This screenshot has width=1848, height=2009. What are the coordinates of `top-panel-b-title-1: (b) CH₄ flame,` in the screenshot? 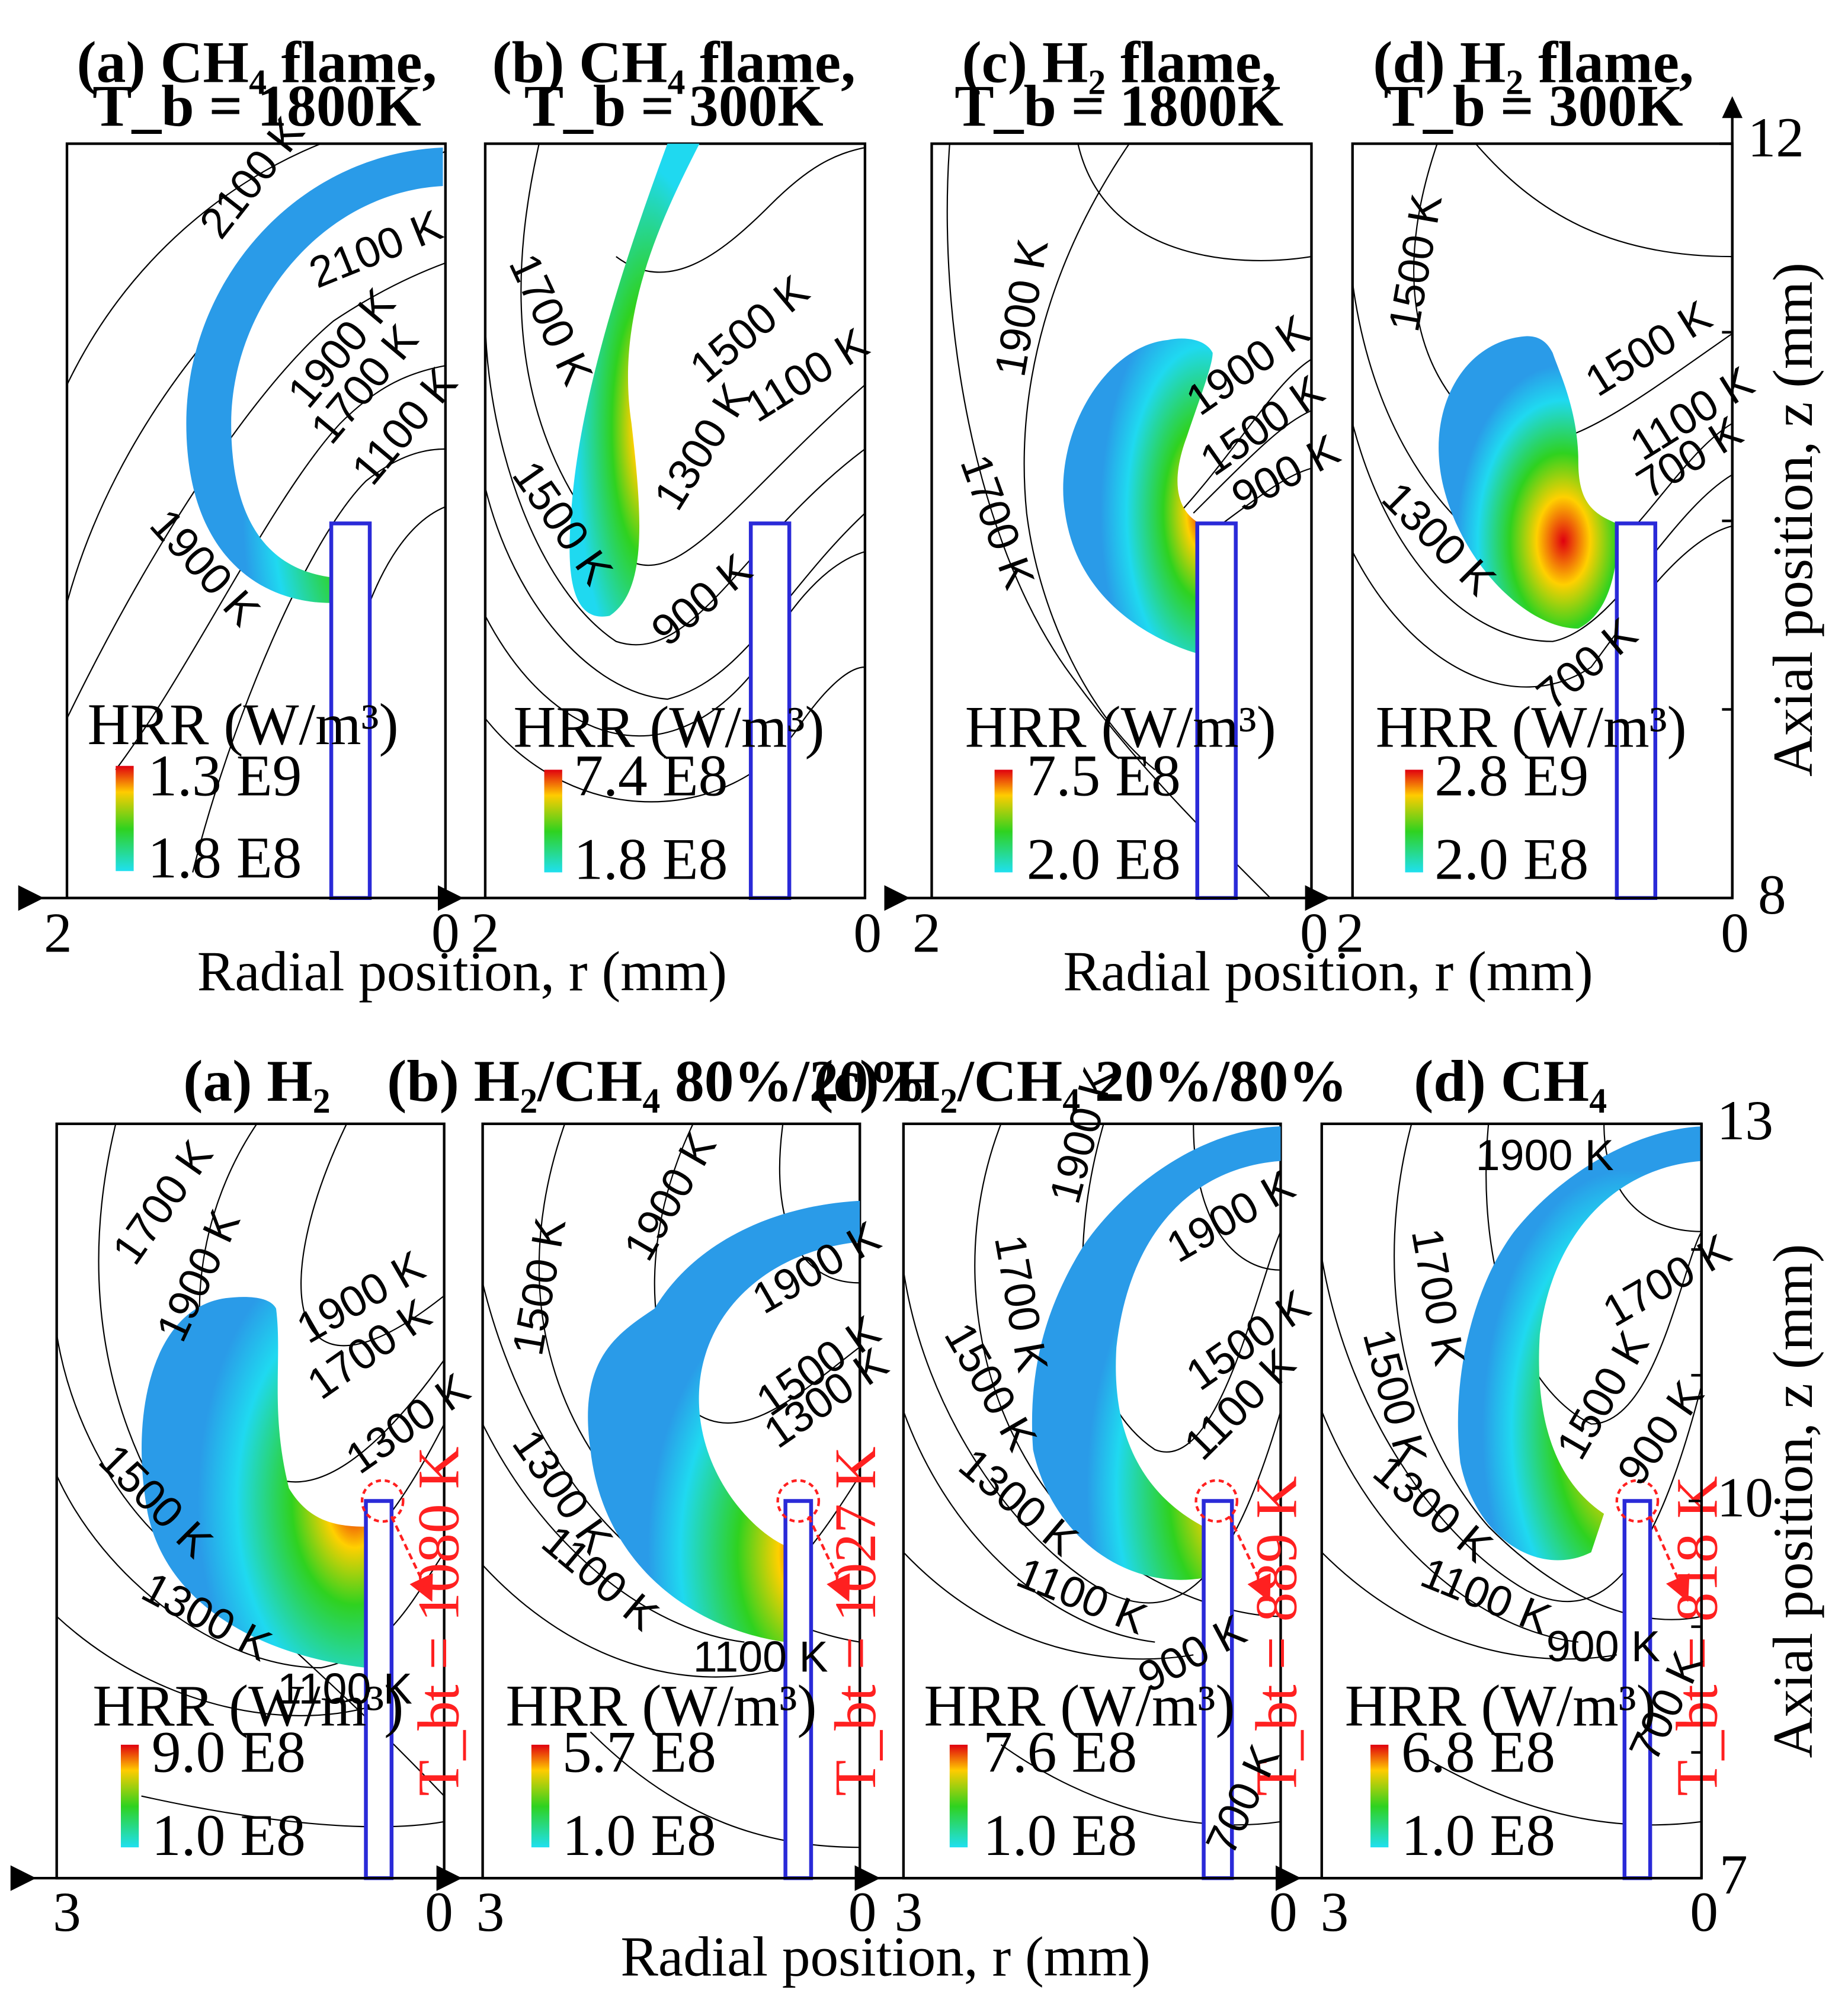 It's located at (674, 62).